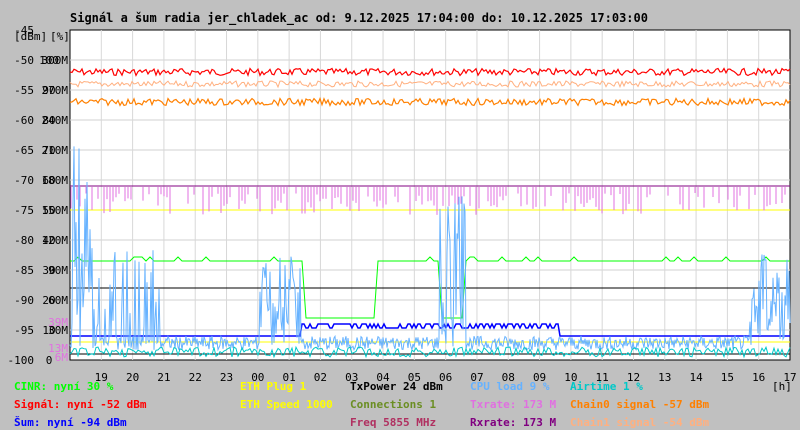 This screenshot has width=800, height=430. Describe the element at coordinates (758, 377) in the screenshot. I see `x-tick: 16` at that location.